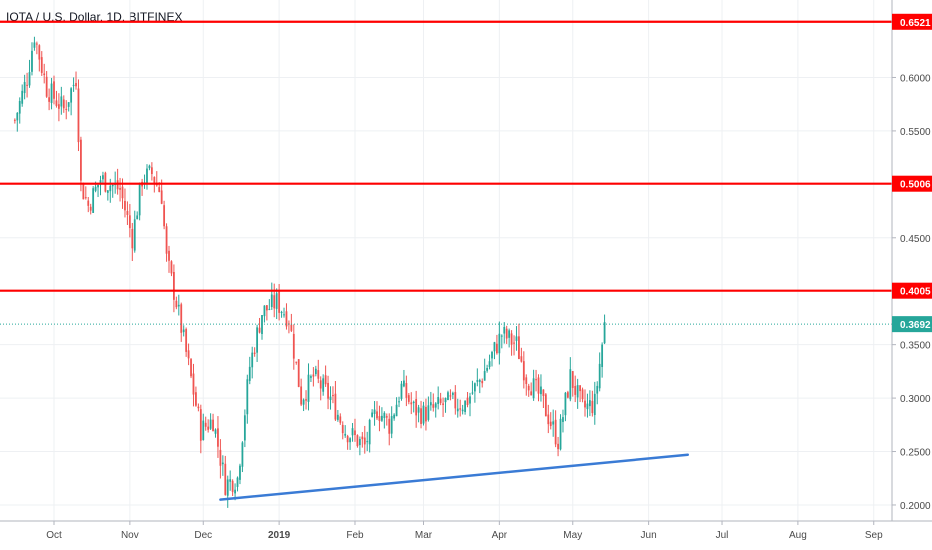 The width and height of the screenshot is (932, 550). Describe the element at coordinates (915, 346) in the screenshot. I see `y-tick-label: 0.3500` at that location.